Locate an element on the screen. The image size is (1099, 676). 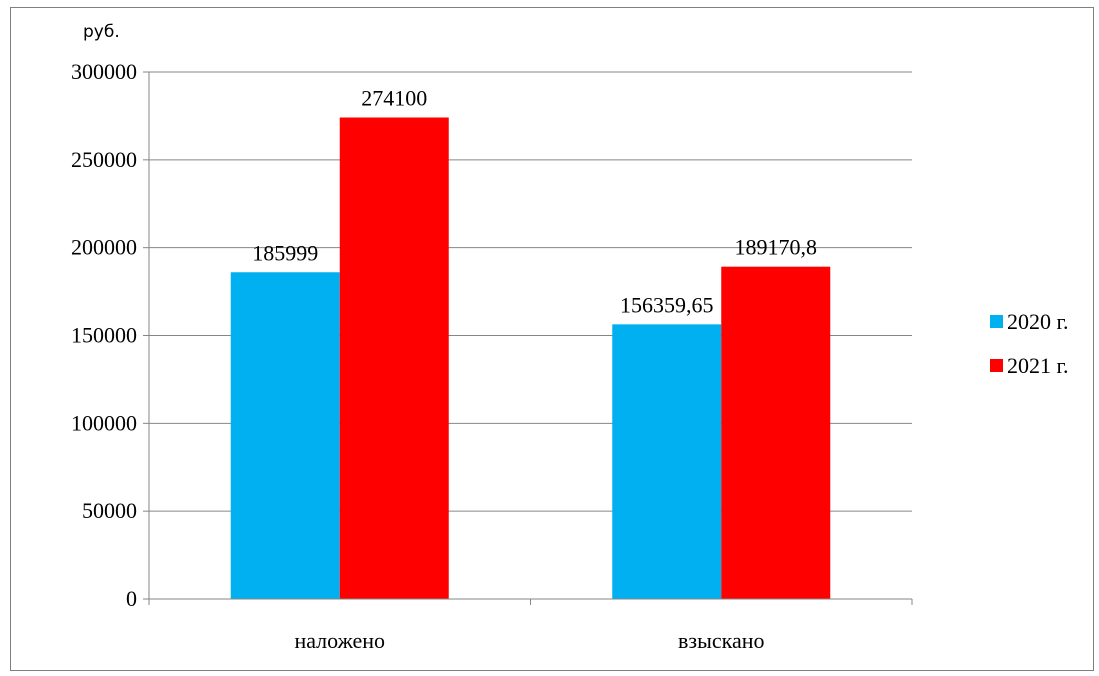
data-label: 189170,8 is located at coordinates (776, 247).